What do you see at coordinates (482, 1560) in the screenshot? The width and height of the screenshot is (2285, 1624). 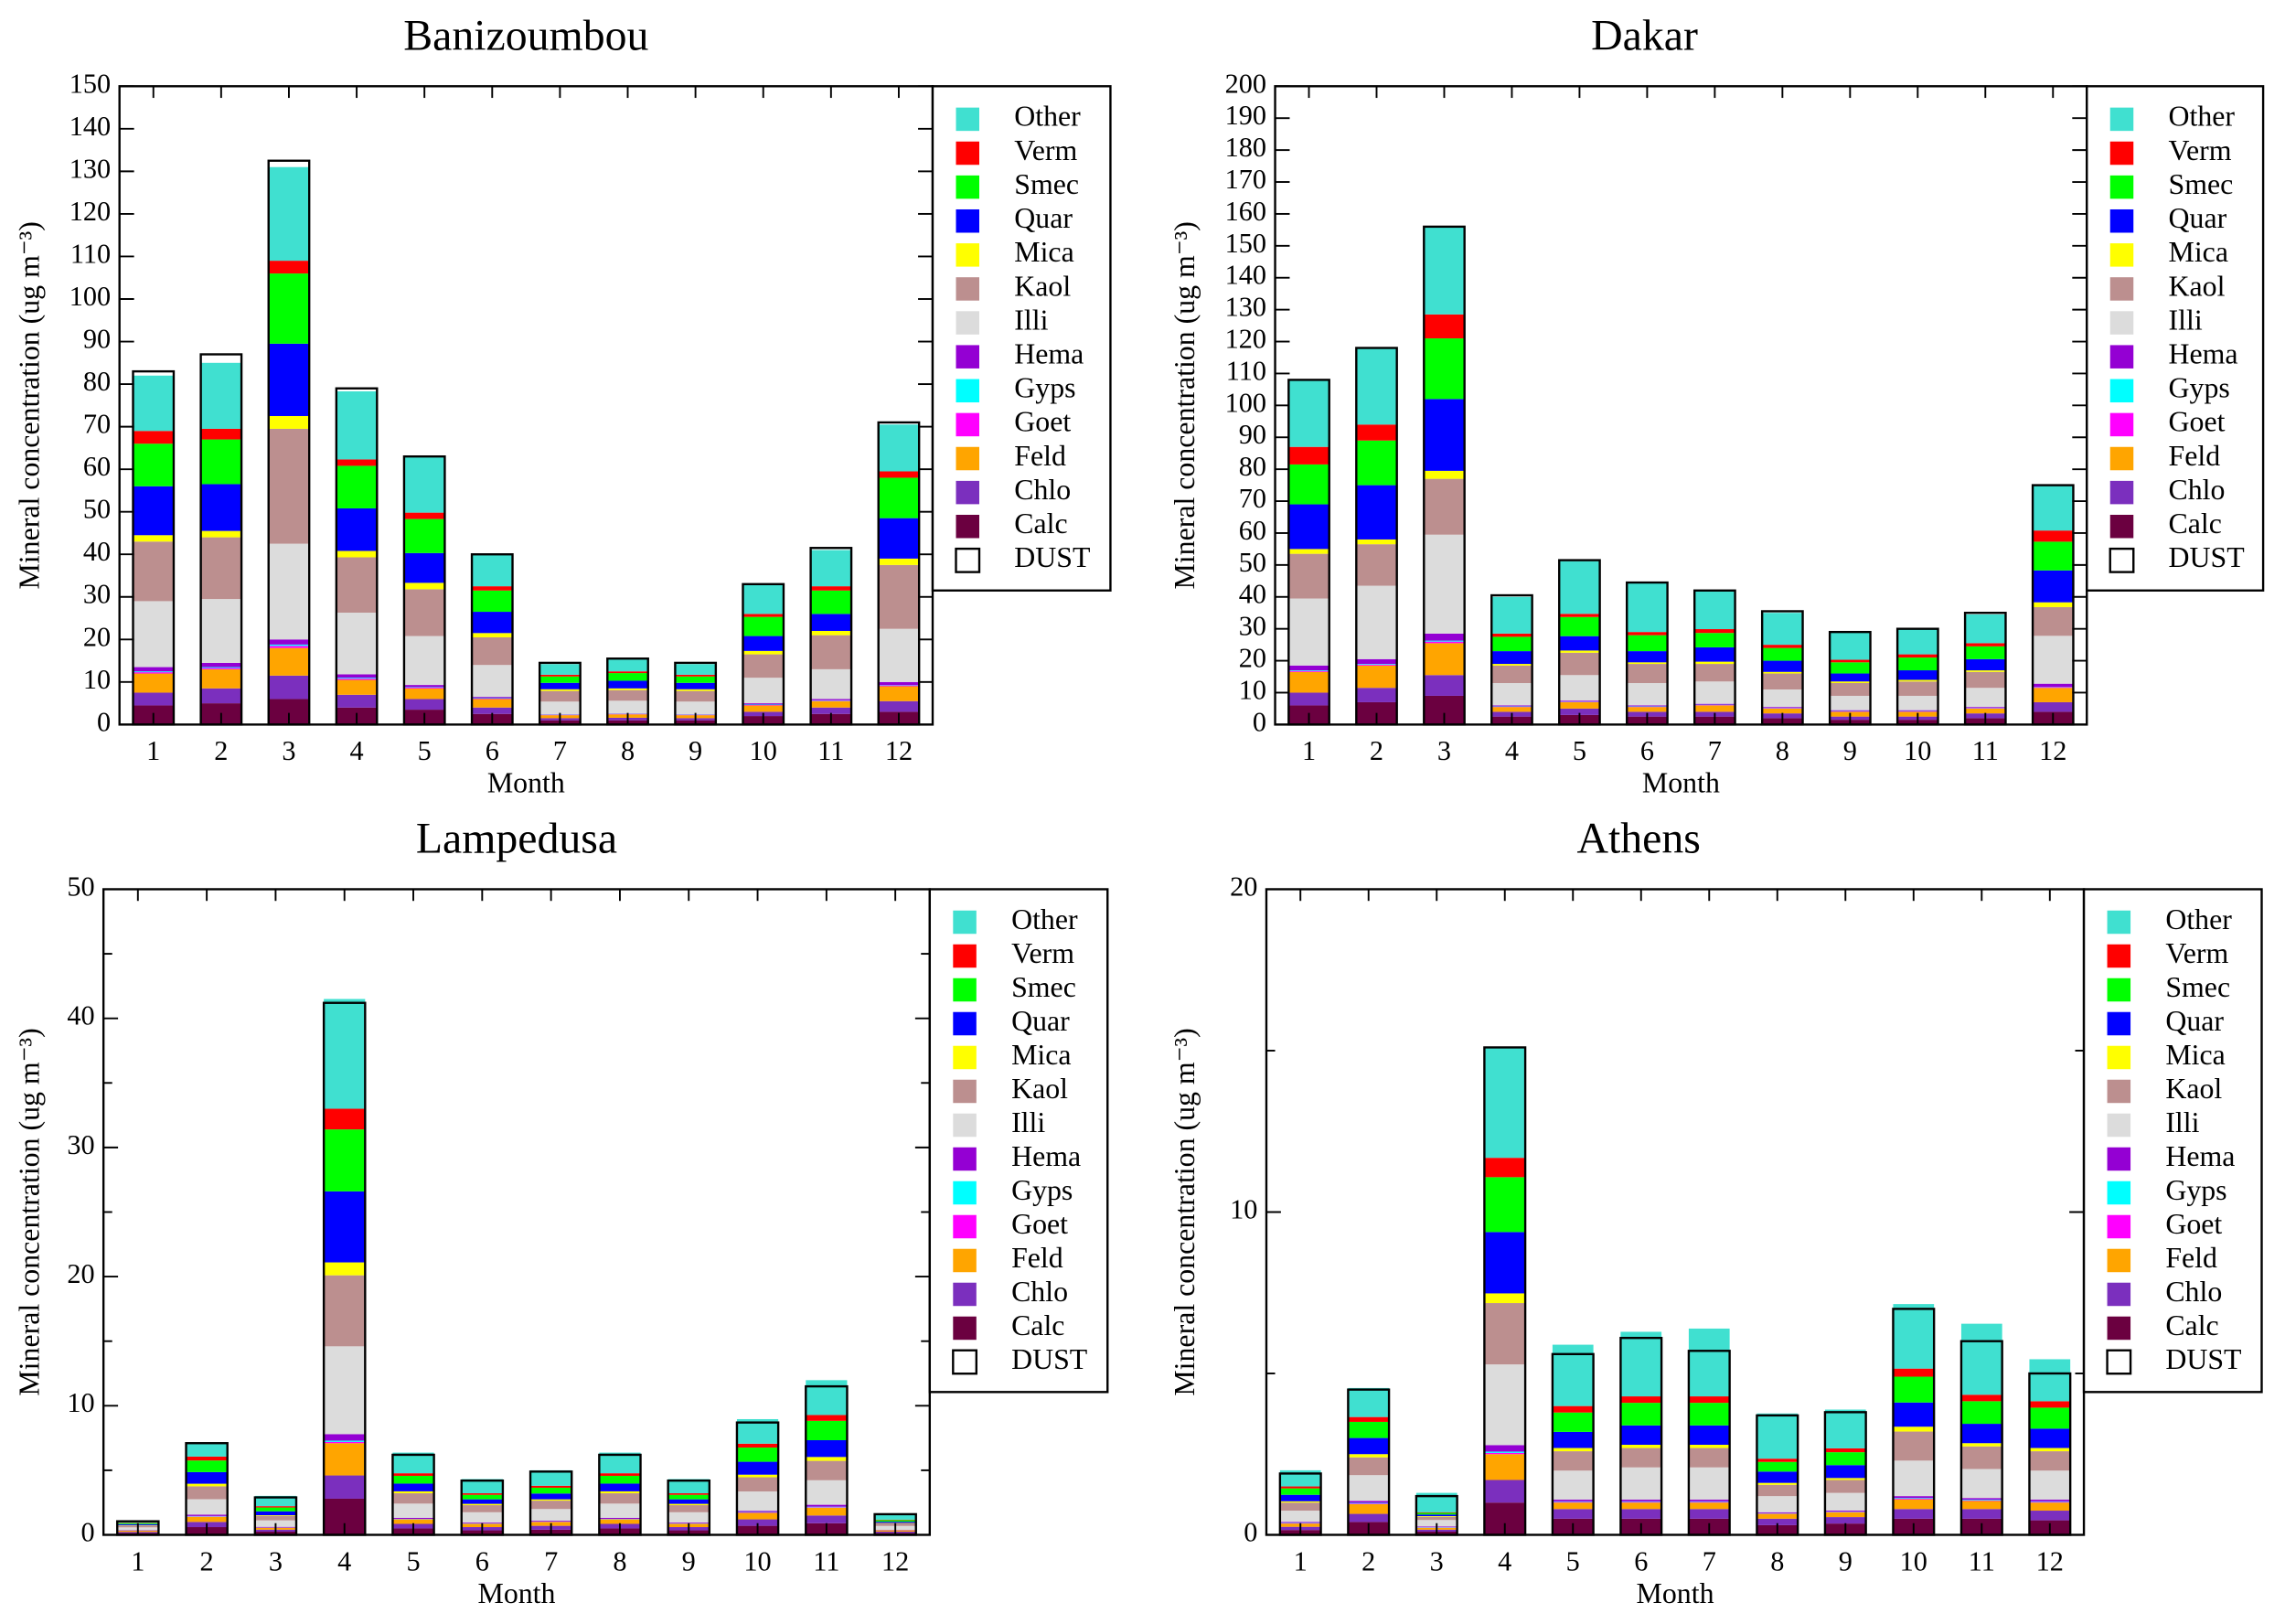 I see `x-tick-label: 6` at bounding box center [482, 1560].